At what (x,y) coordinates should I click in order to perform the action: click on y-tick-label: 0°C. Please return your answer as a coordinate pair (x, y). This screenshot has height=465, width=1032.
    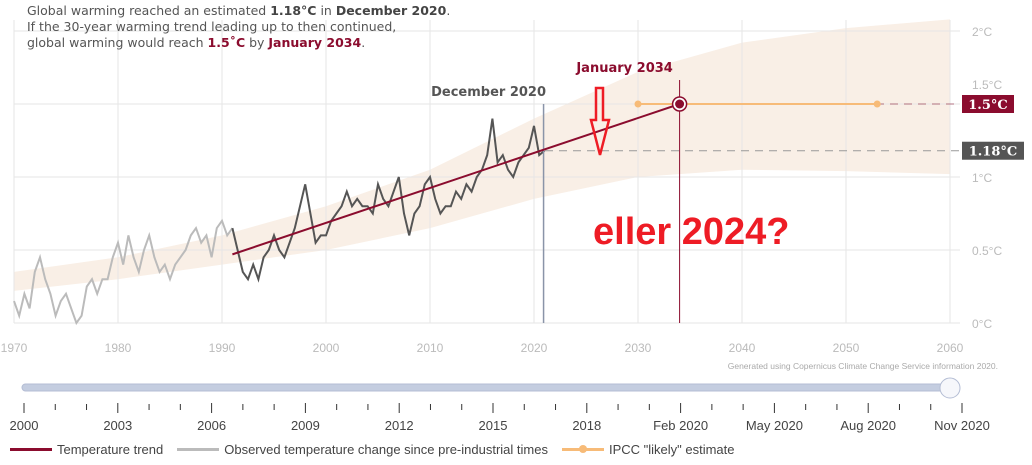
    Looking at the image, I should click on (982, 324).